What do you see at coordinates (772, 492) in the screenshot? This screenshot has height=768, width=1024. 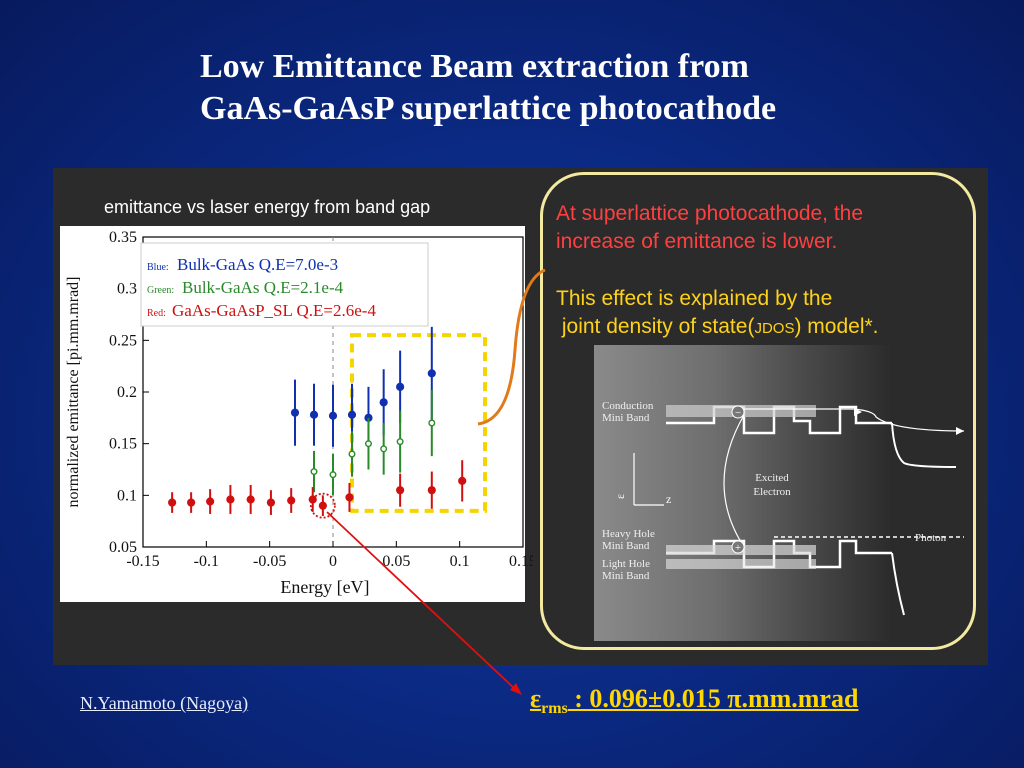 I see `excited-label-2: Electron` at bounding box center [772, 492].